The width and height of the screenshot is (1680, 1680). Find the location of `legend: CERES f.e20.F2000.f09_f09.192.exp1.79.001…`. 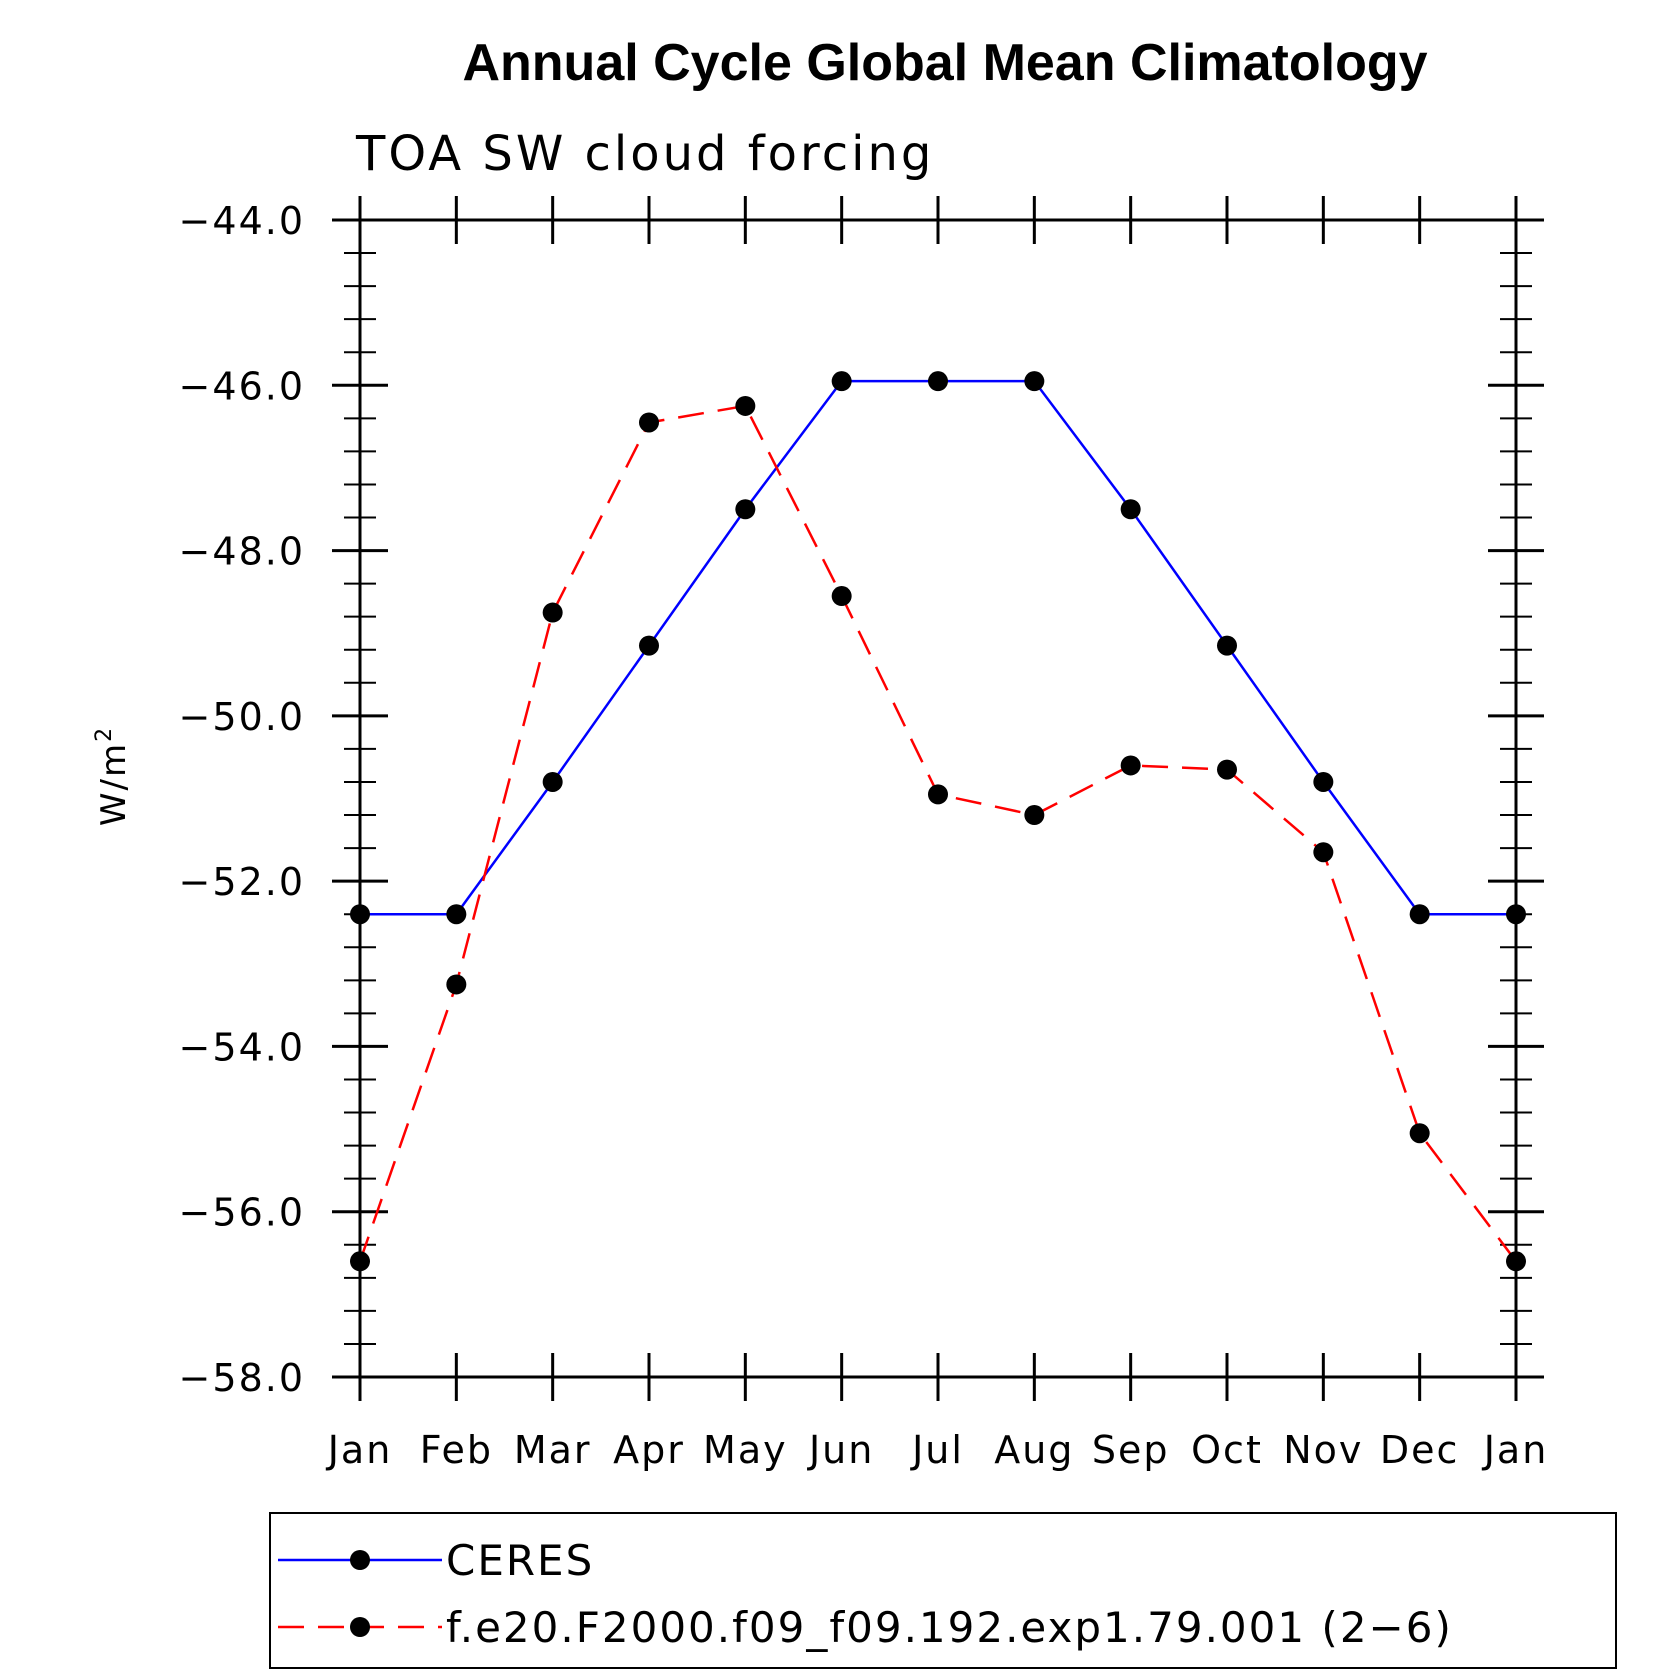

legend: CERES f.e20.F2000.f09_f09.192.exp1.79.001… is located at coordinates (943, 1590).